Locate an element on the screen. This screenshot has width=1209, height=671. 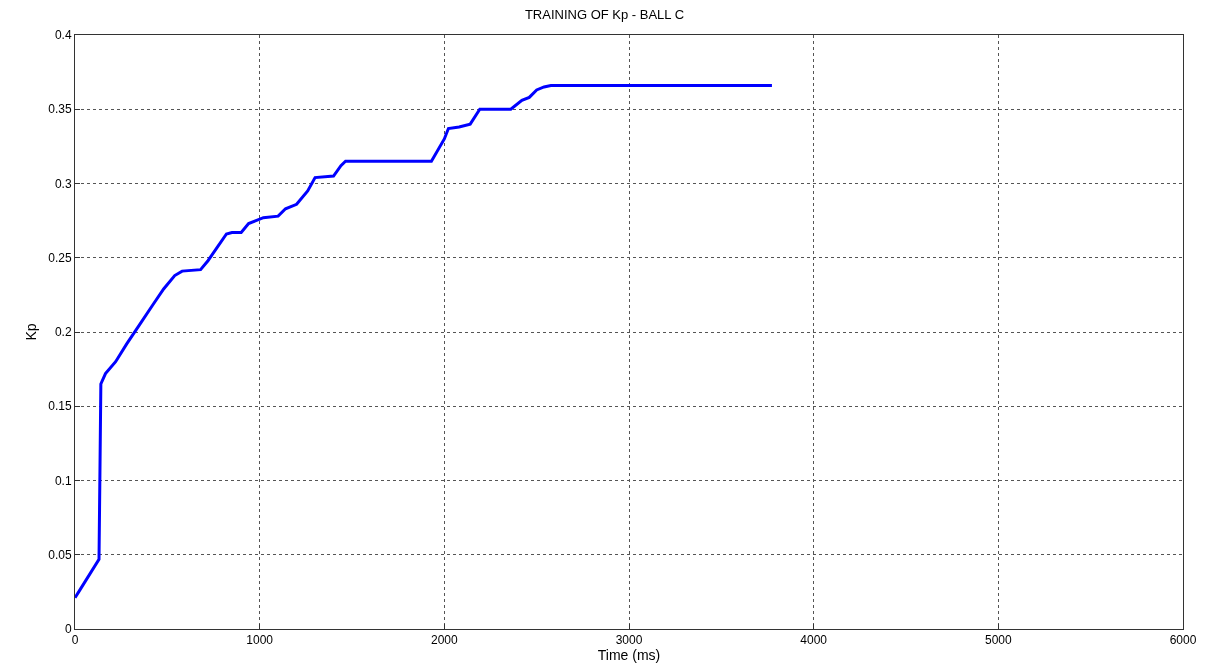
y-tick-label: 0.25 is located at coordinates (60, 257).